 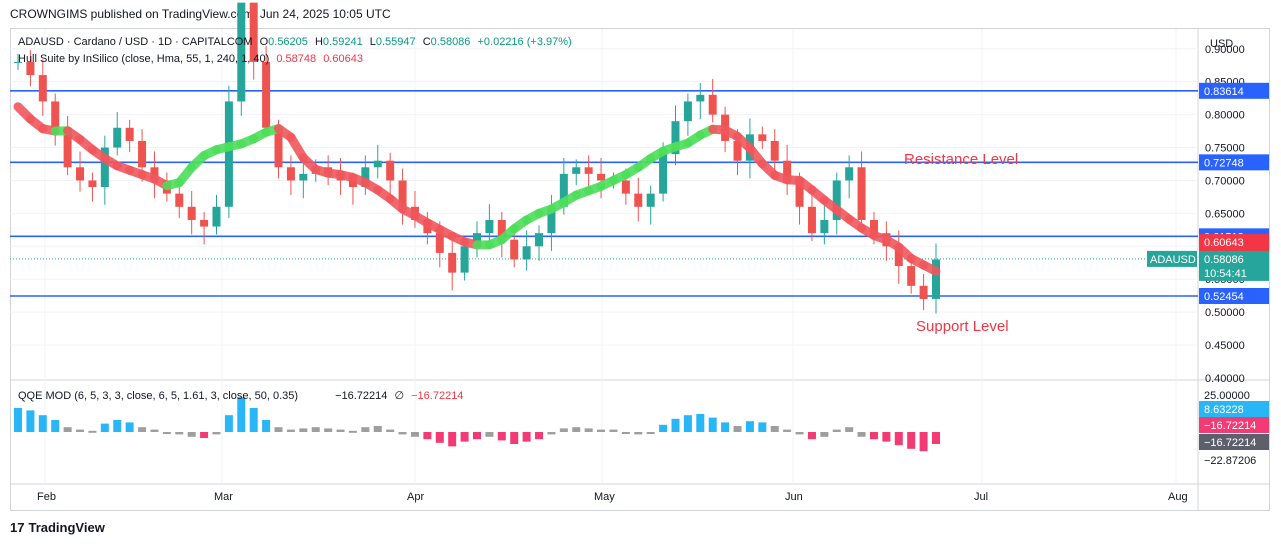 What do you see at coordinates (1230, 443) in the screenshot?
I see `qqe-axis-label: −16.72214` at bounding box center [1230, 443].